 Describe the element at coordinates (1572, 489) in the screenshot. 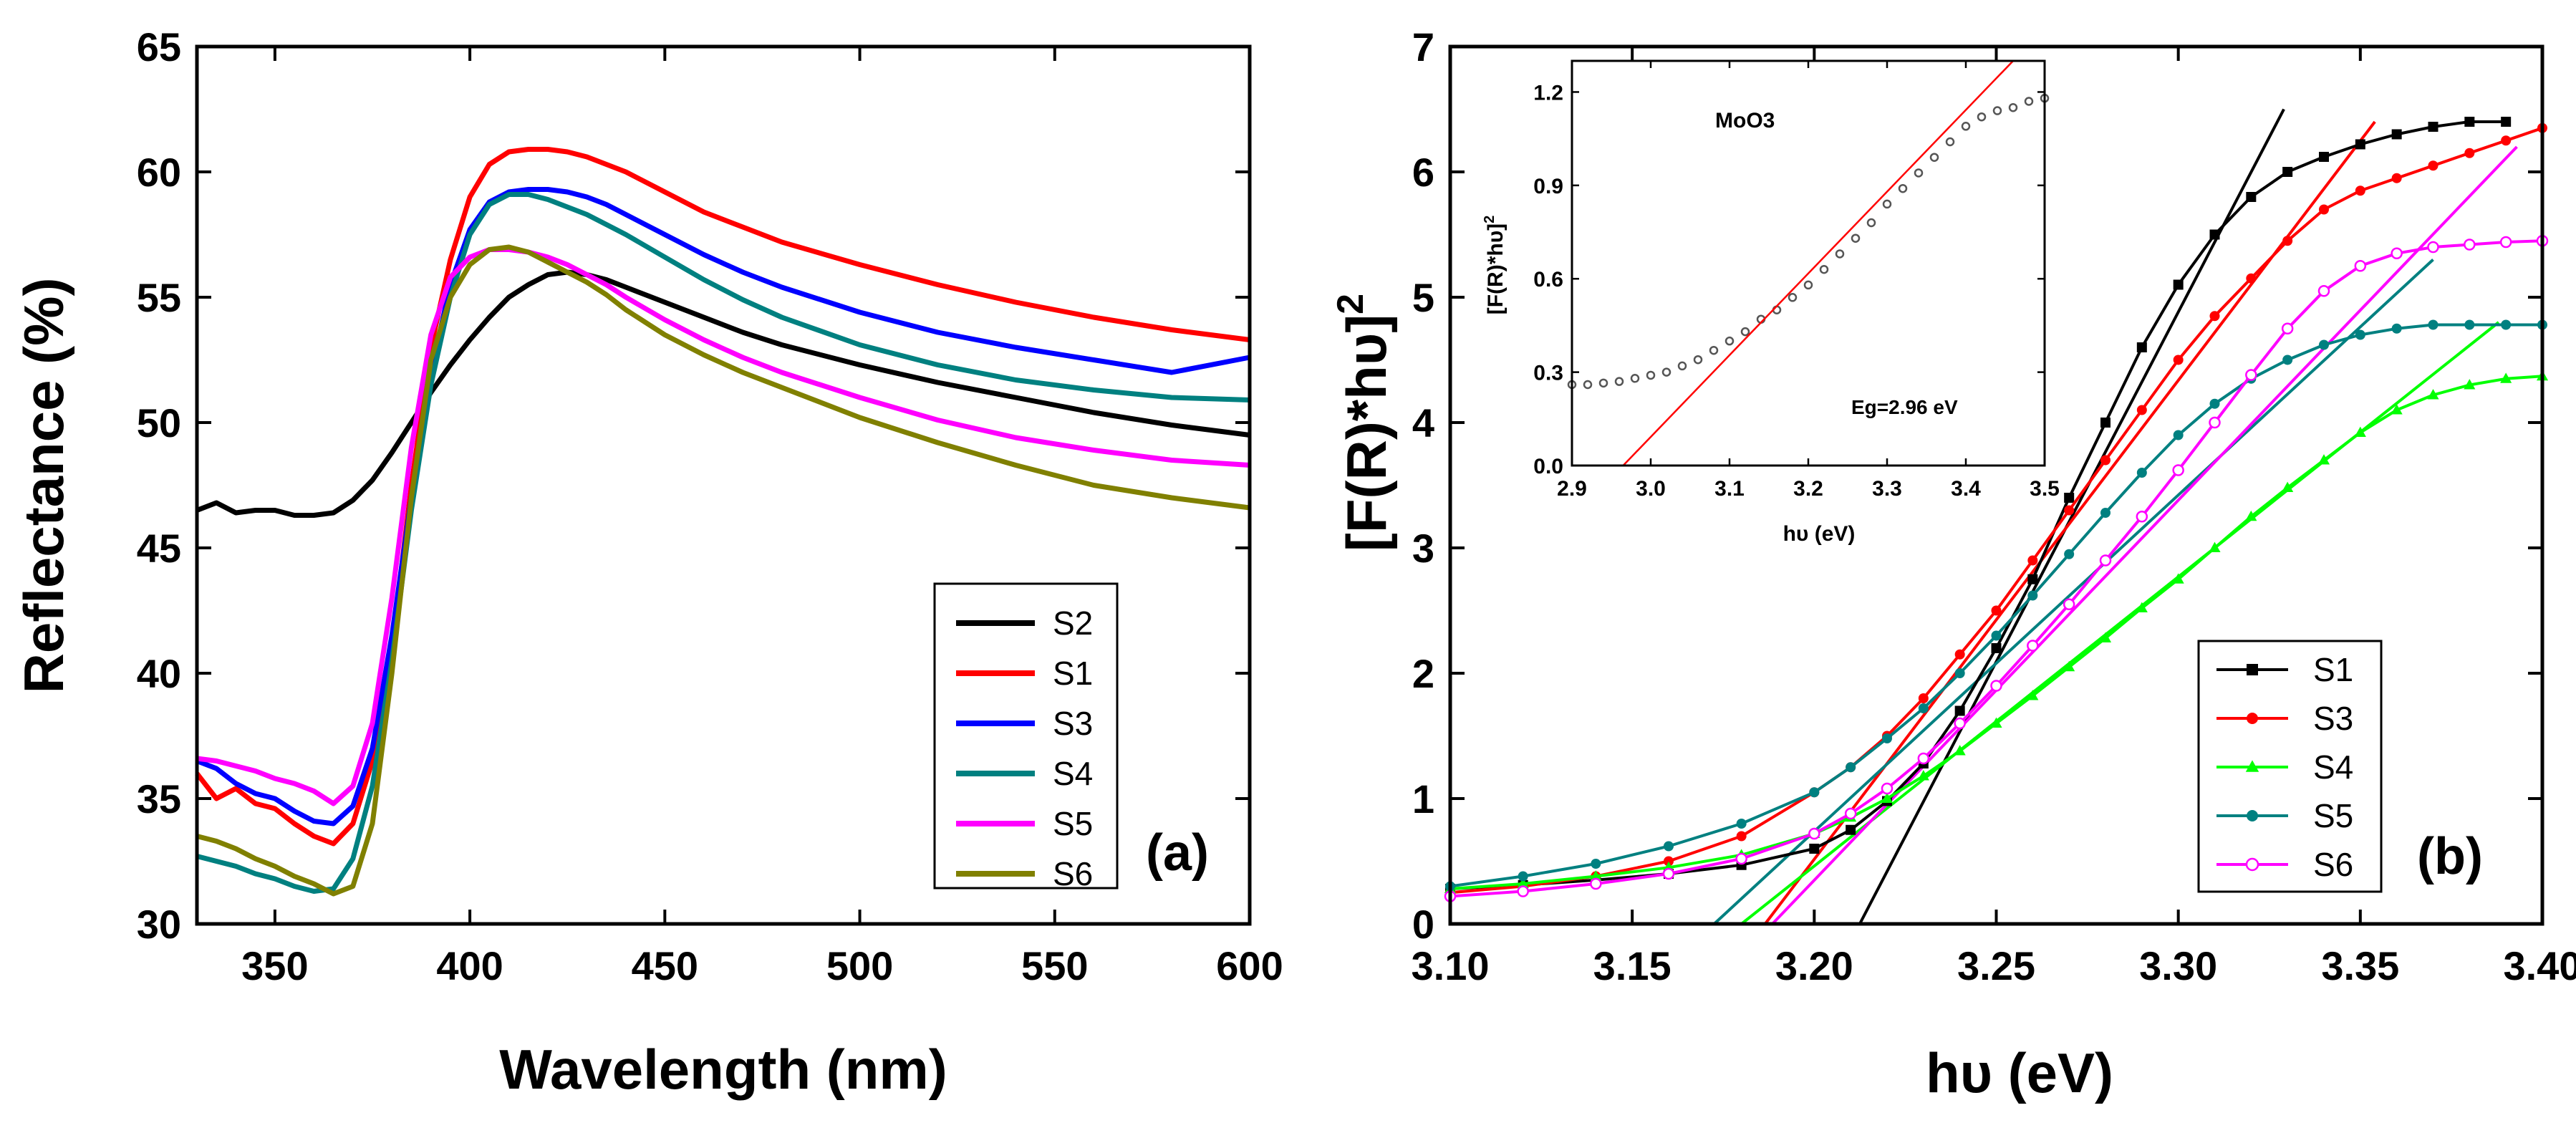

I see `x-tick-label: 2.9` at that location.